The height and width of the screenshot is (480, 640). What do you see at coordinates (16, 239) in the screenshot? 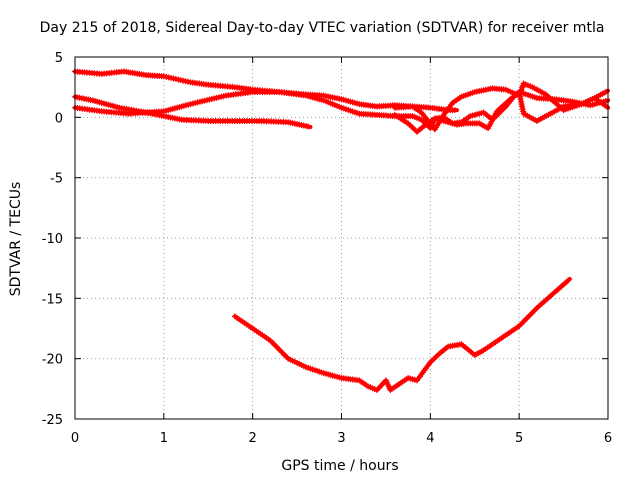
I see `y-axis-title: SDTVAR / TECUs` at bounding box center [16, 239].